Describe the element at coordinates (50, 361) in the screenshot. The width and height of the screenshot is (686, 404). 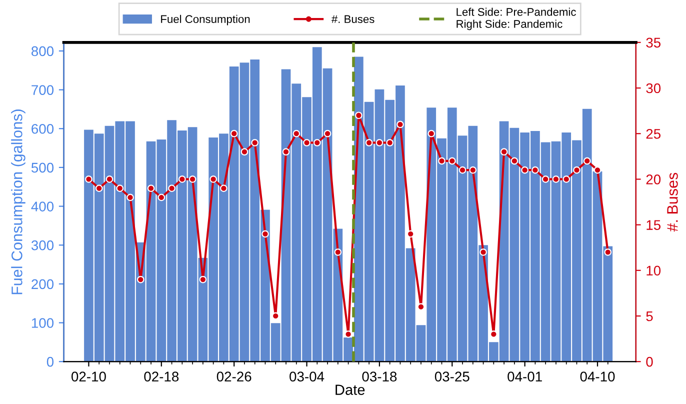
I see `y-tick-label: 0` at that location.